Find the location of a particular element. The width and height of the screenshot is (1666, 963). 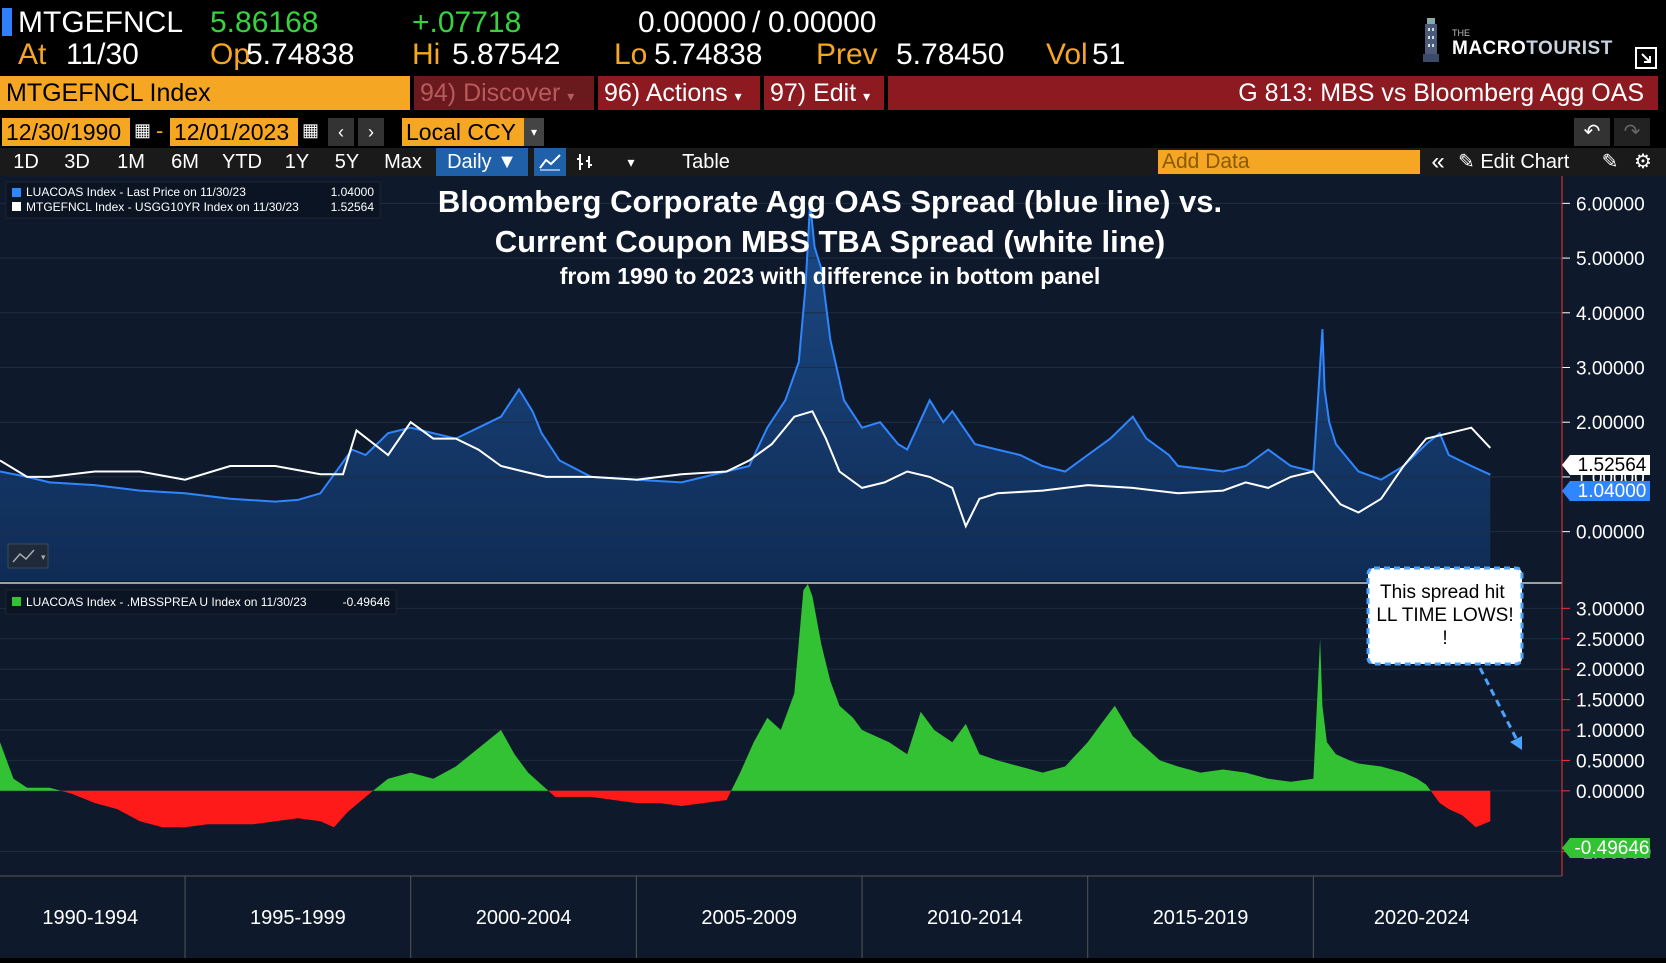

low-label: Lo is located at coordinates (631, 54).